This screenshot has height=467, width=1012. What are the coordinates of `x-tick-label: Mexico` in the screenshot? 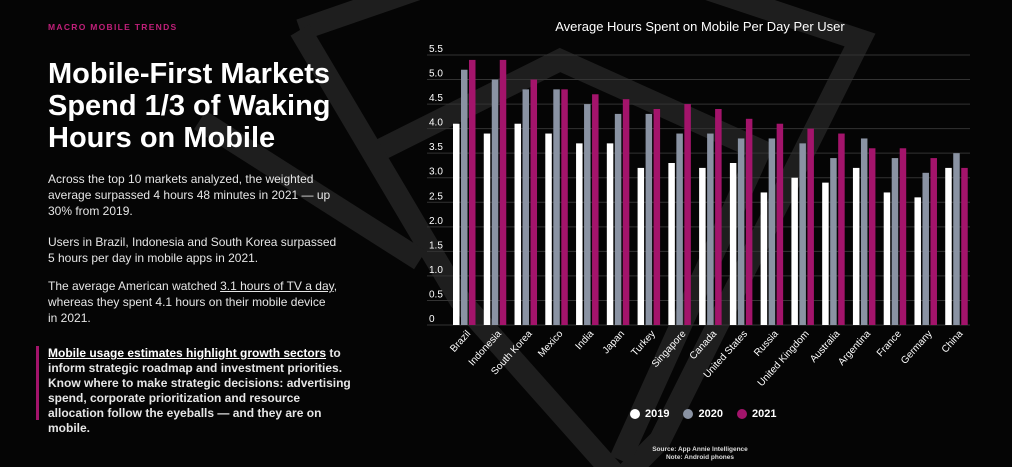 It's located at (551, 343).